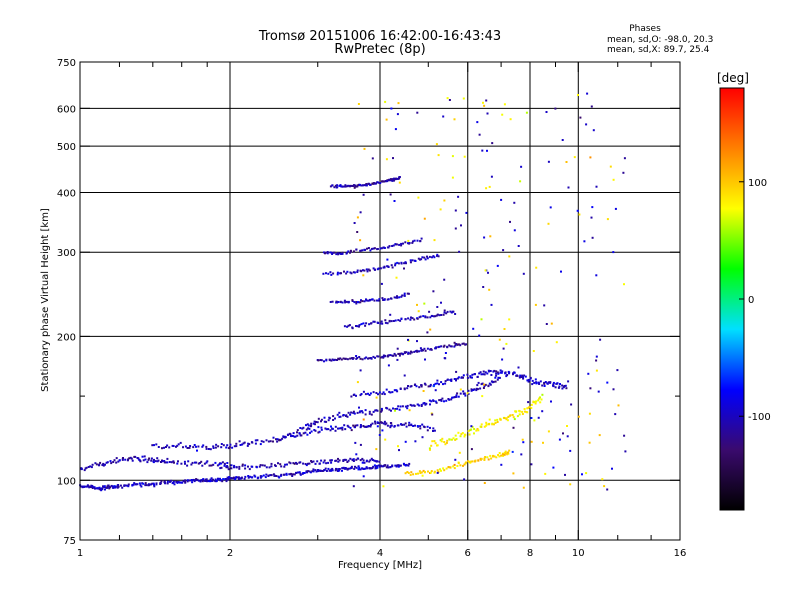 The width and height of the screenshot is (800, 600). Describe the element at coordinates (66, 63) in the screenshot. I see `y-tick-label: 750` at that location.